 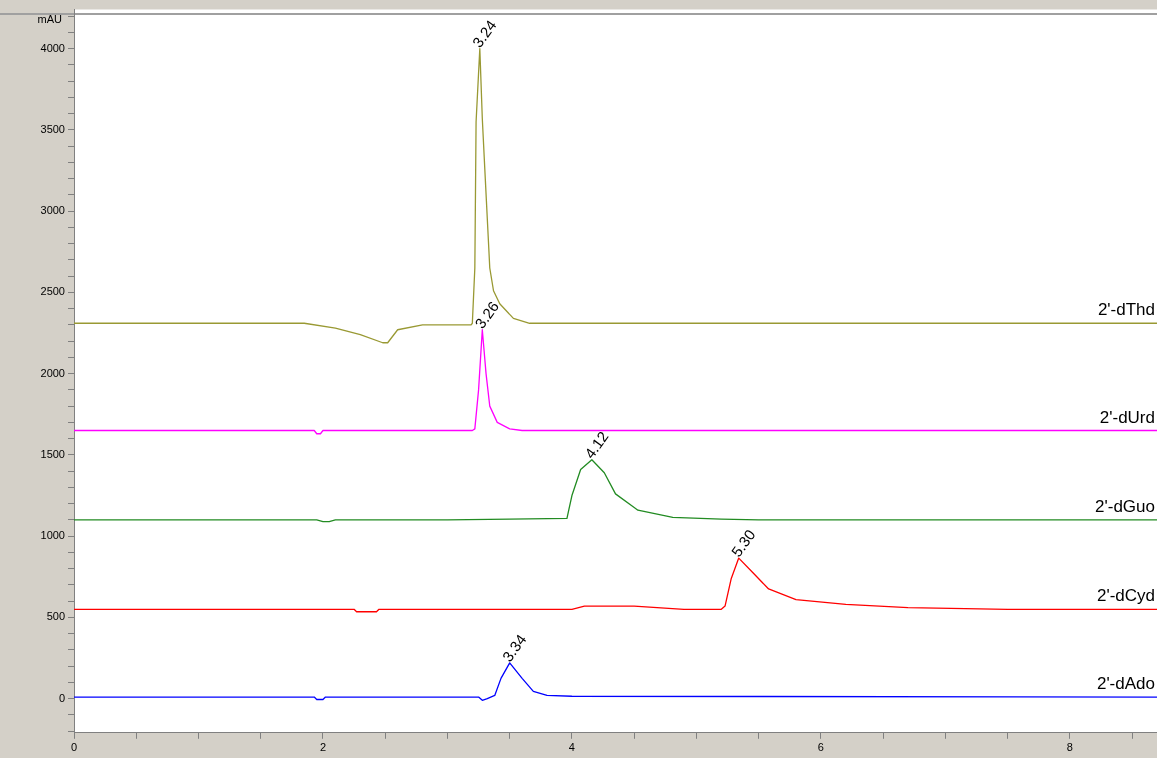 I want to click on y-tick-label: 4000, so click(x=52, y=47).